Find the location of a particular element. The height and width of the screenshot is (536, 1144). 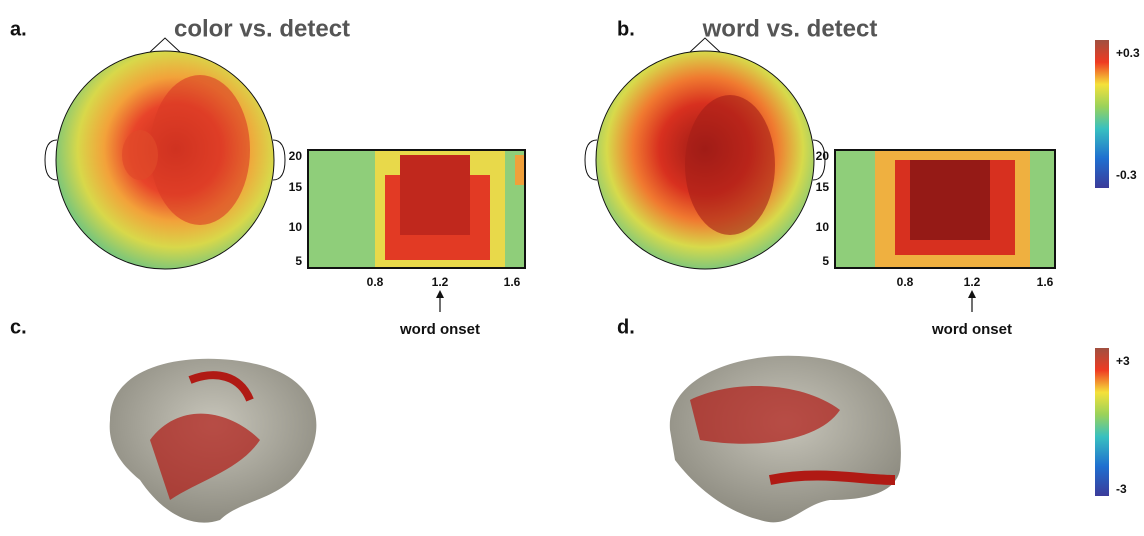

colorbar-max: +0.3 is located at coordinates (1128, 53).